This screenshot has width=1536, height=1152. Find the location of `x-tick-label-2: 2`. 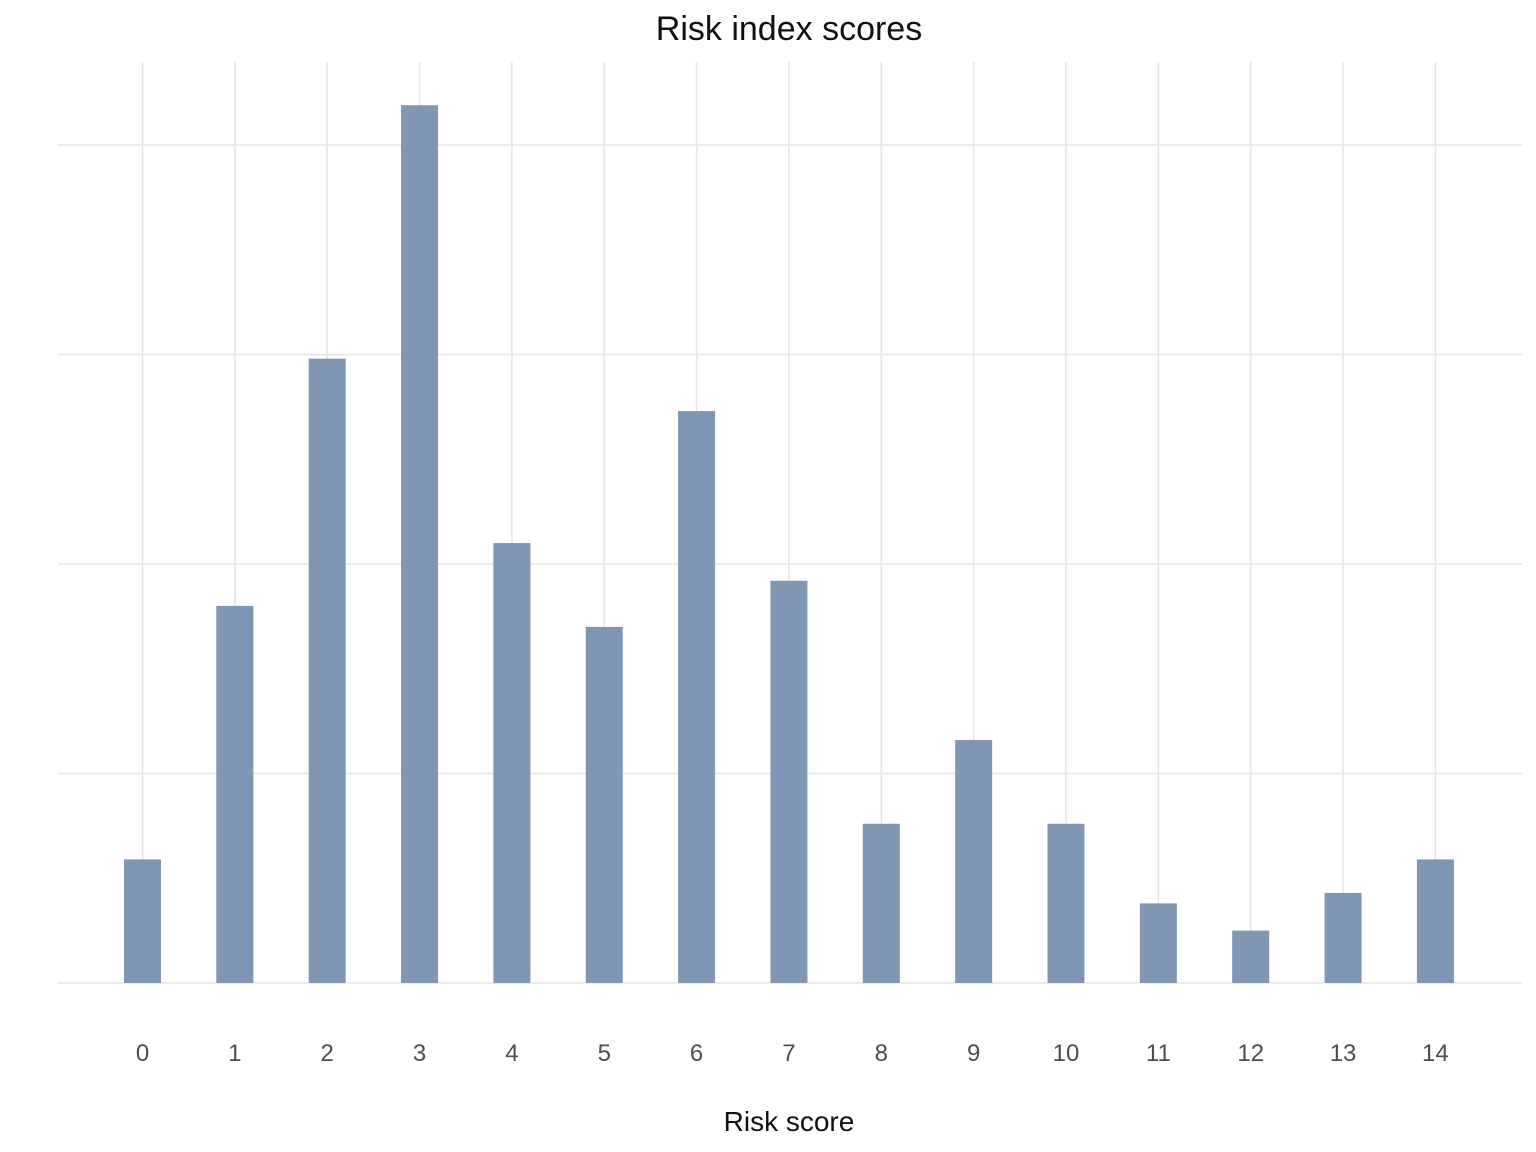

x-tick-label-2: 2 is located at coordinates (327, 1053).